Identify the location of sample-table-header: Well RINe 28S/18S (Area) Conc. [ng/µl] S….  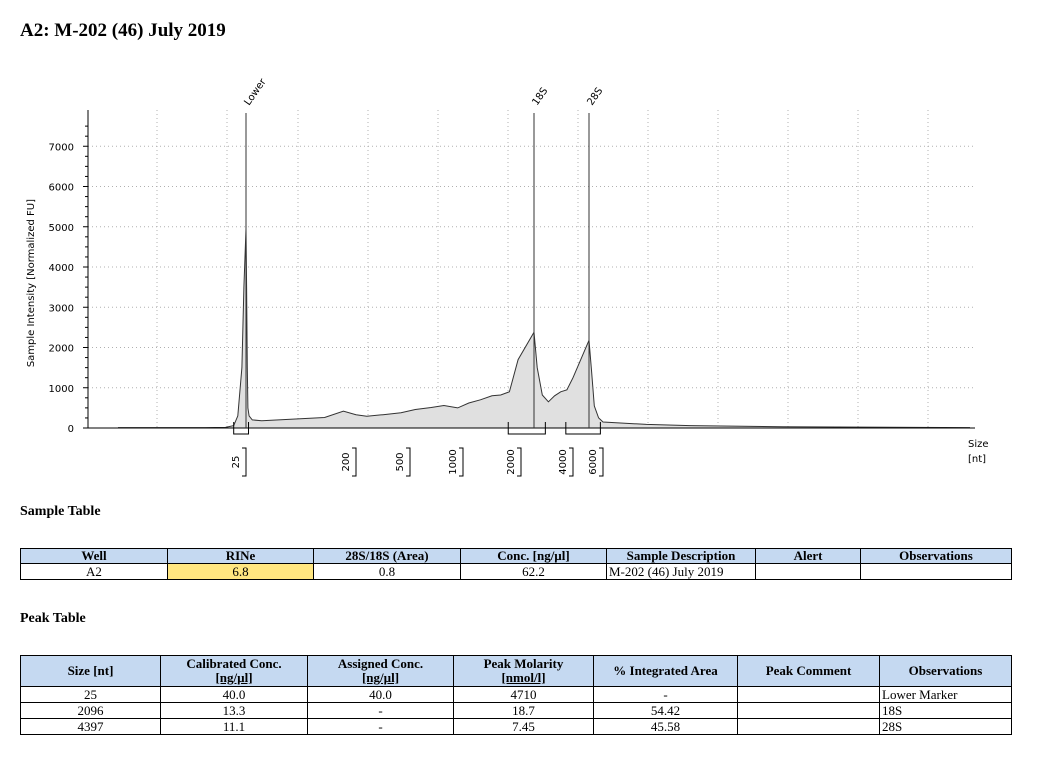
(516, 556).